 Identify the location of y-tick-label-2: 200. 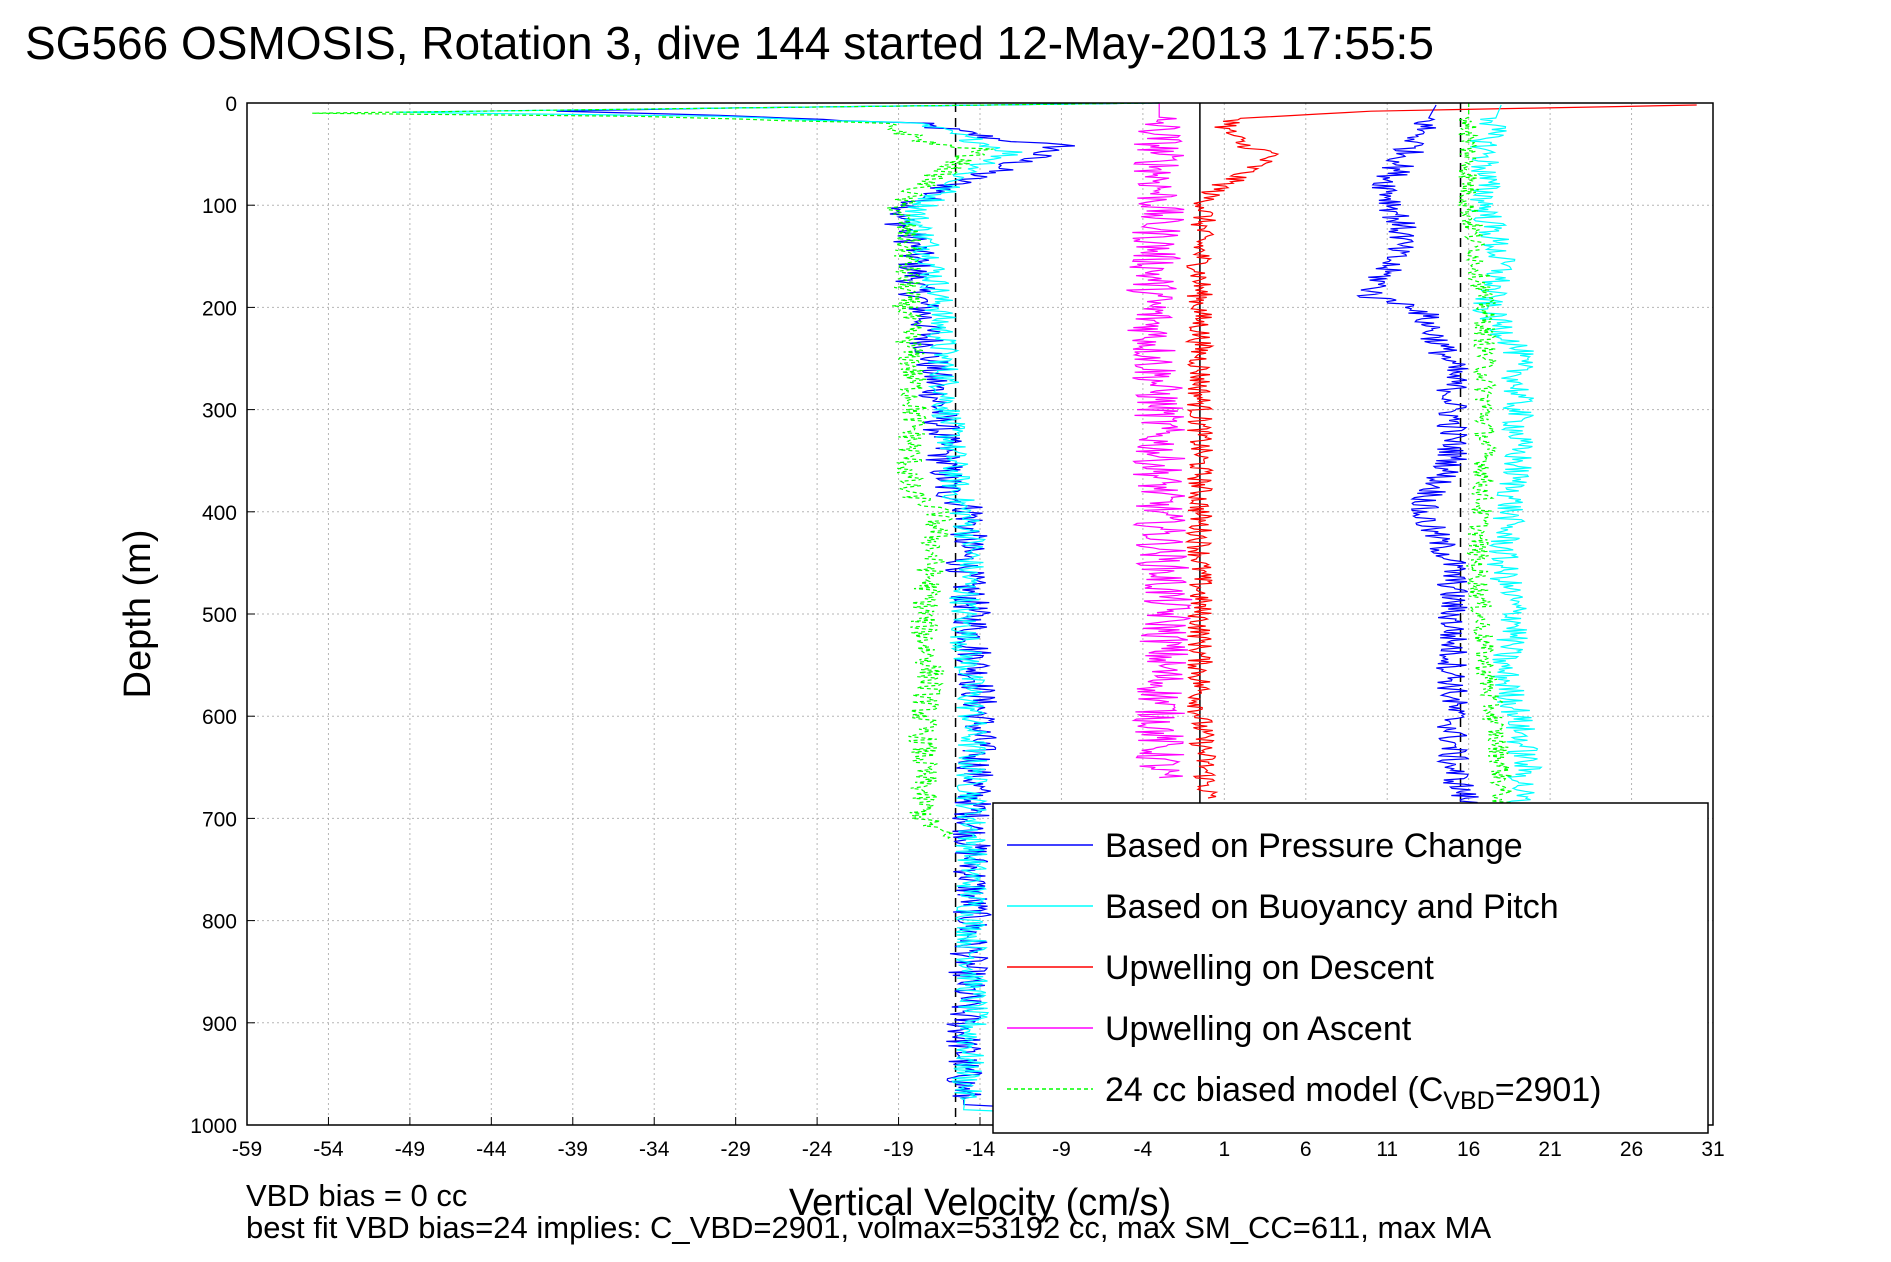
(219, 308).